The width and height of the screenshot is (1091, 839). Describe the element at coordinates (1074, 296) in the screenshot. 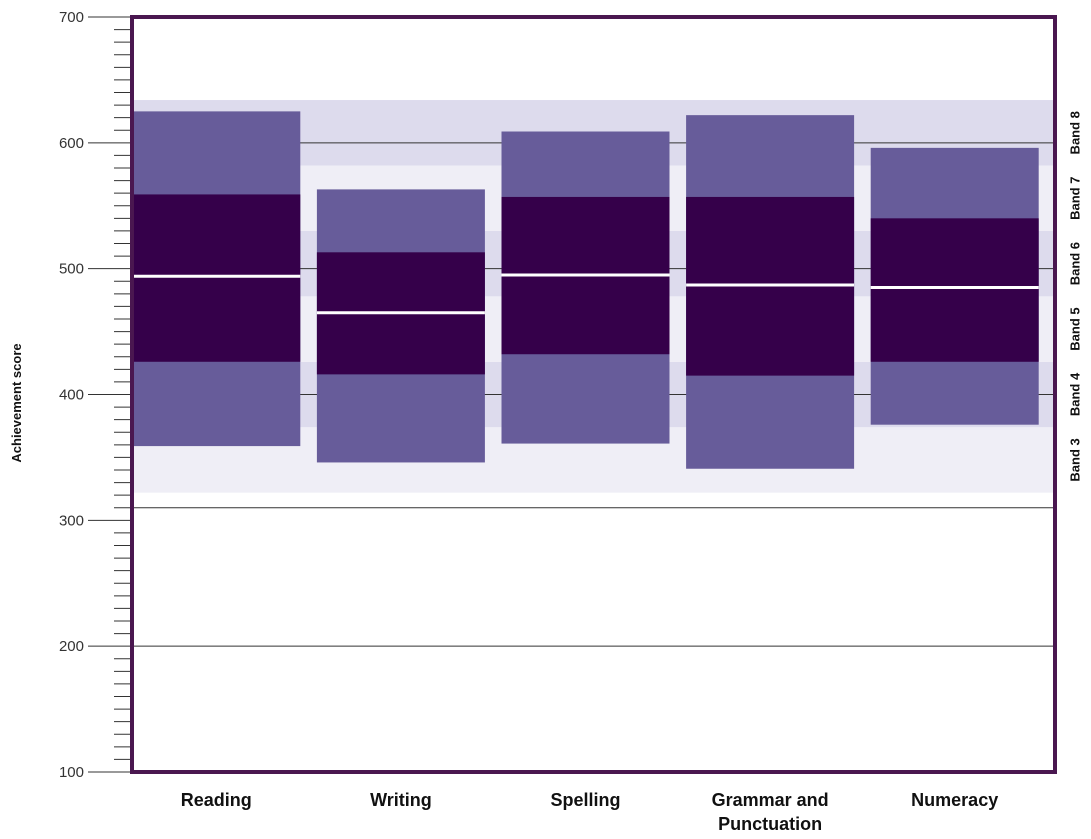

I see `band-labels: Band 3 Band 4 Band 5 Band 6 Band 7 Band 8` at that location.